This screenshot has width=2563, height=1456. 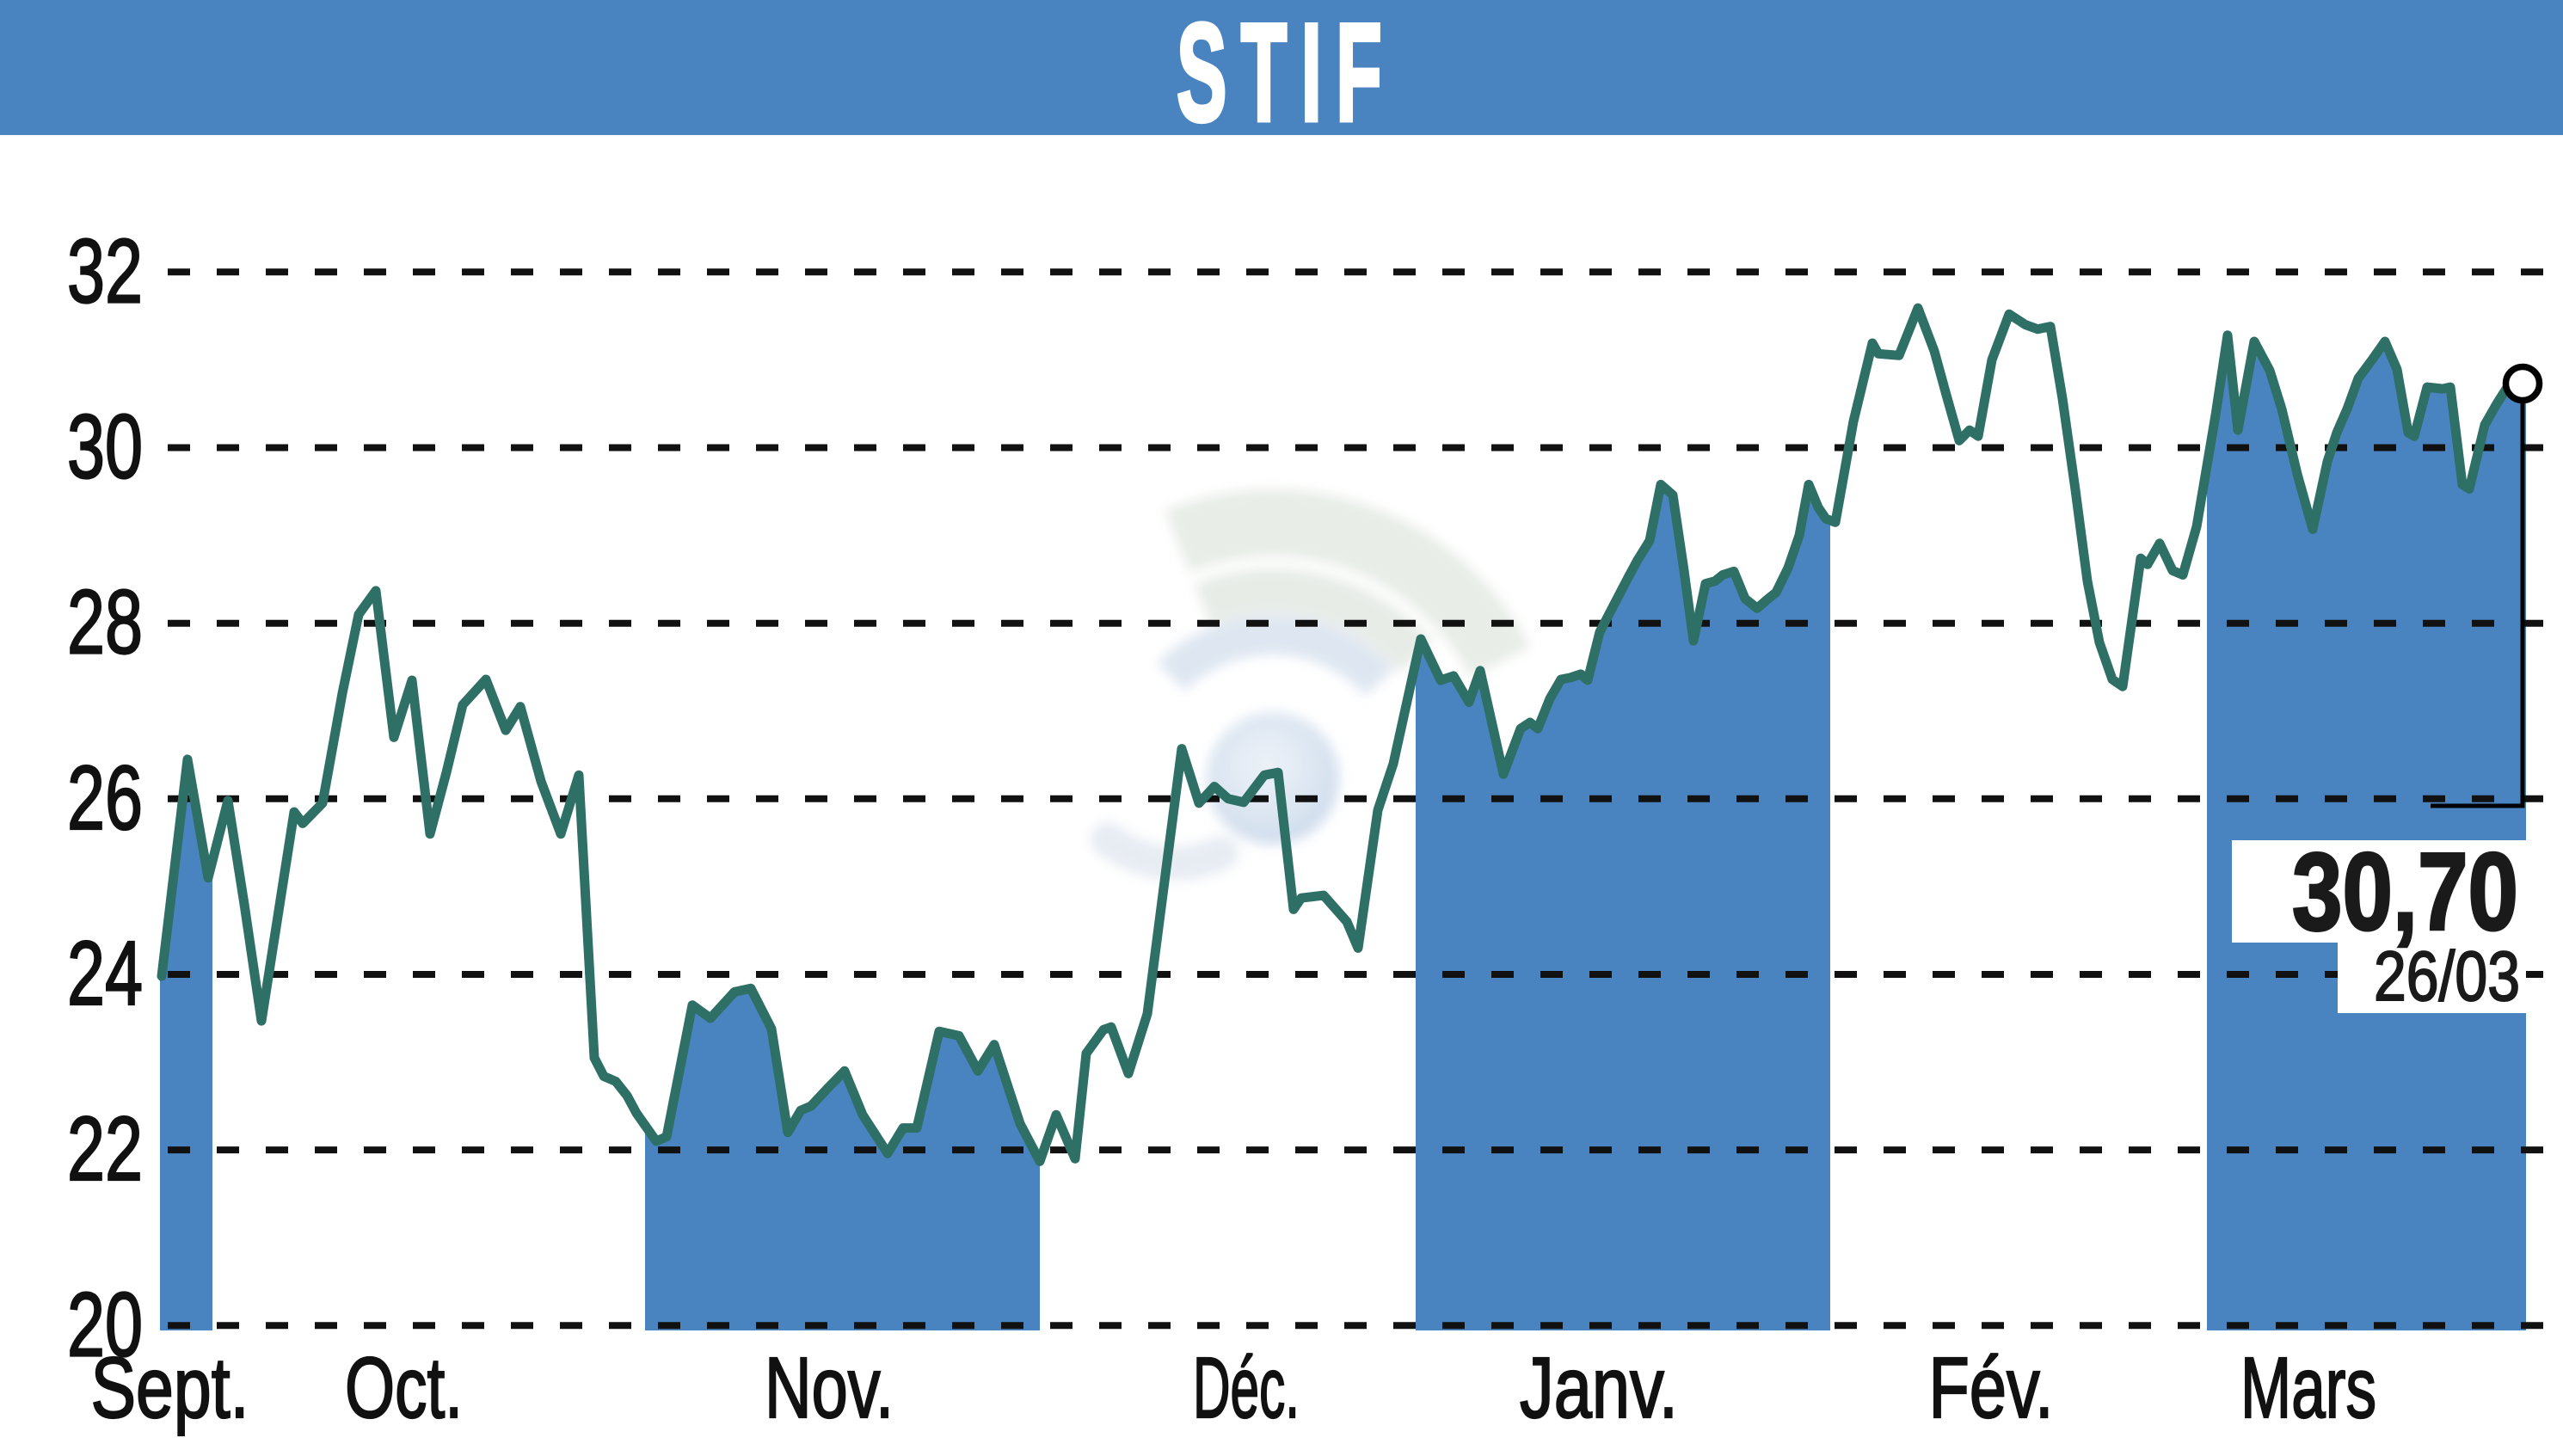 What do you see at coordinates (1599, 1388) in the screenshot?
I see `svg-text: Janv.` at bounding box center [1599, 1388].